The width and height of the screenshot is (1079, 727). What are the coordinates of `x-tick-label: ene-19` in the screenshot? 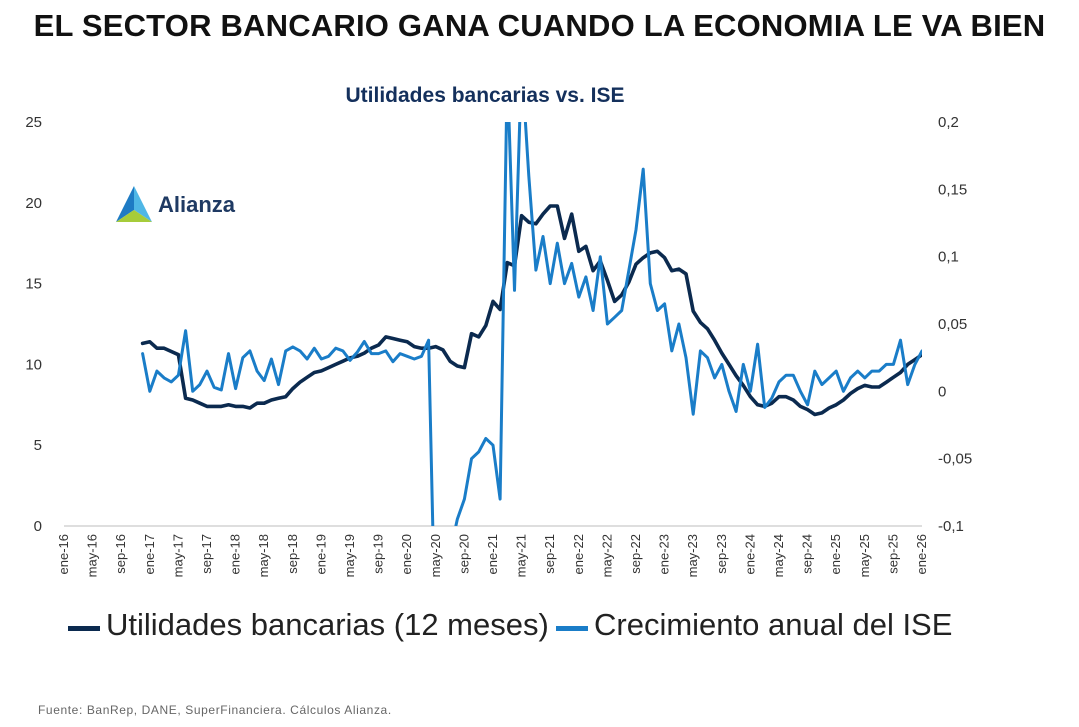 It's located at (320, 554).